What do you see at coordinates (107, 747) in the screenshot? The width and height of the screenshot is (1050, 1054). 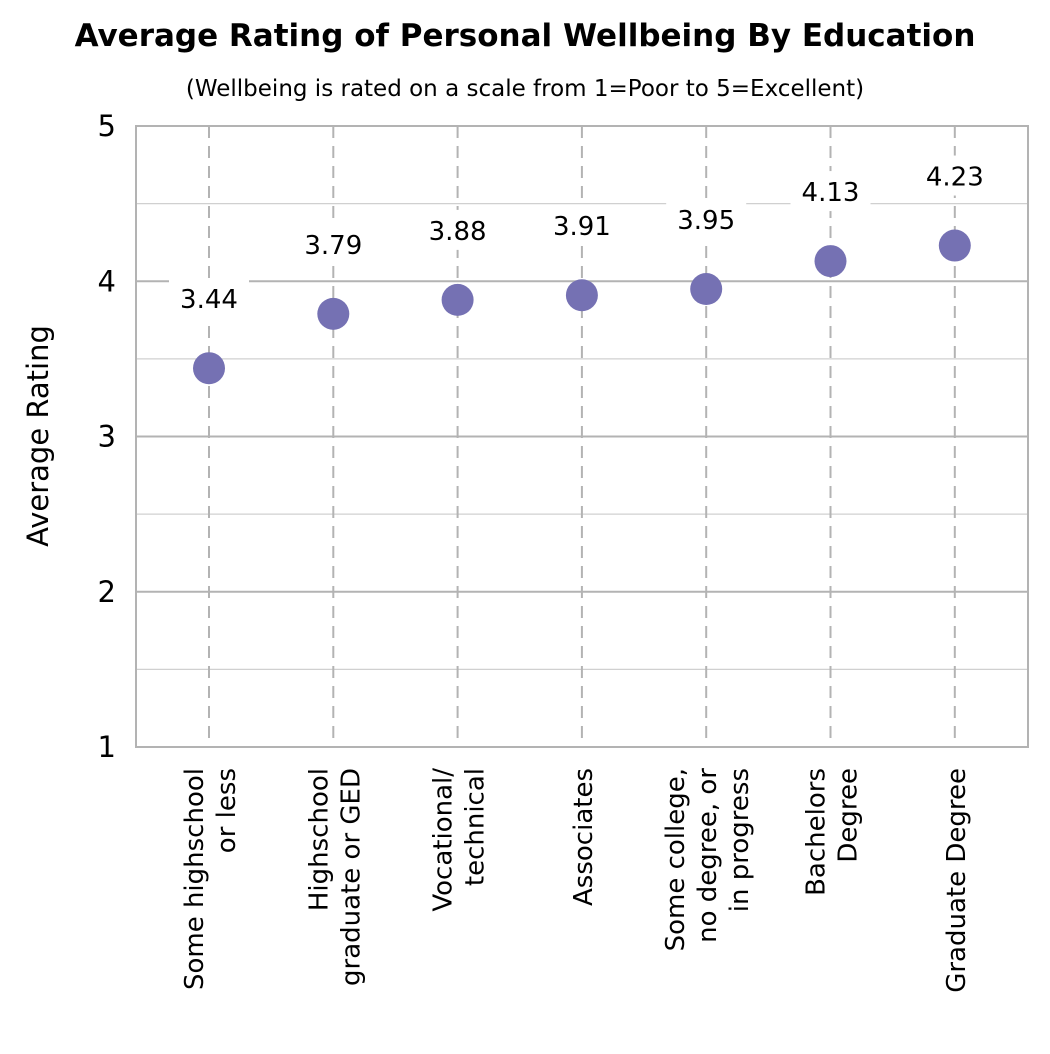 I see `y-tick-label: 1` at bounding box center [107, 747].